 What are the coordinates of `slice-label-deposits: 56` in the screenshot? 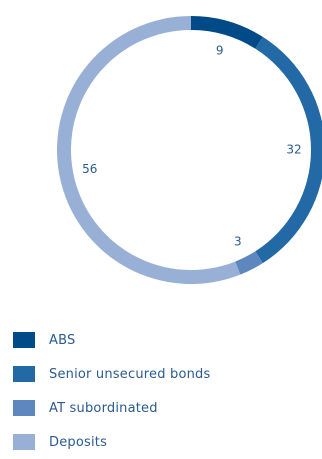 It's located at (89, 169).